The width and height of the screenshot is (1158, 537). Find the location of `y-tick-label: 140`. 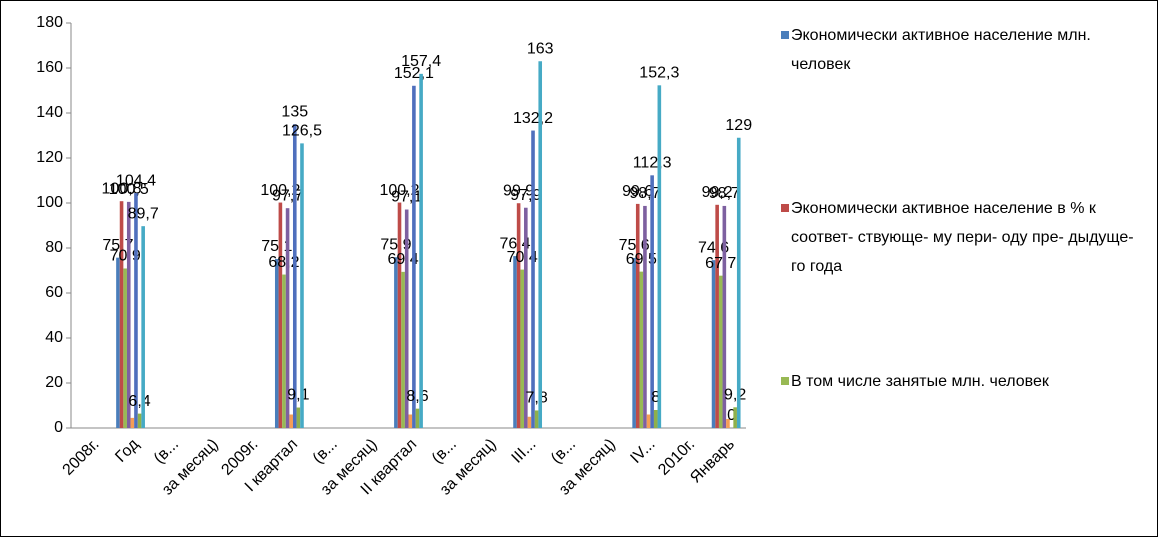

y-tick-label: 140 is located at coordinates (49, 112).